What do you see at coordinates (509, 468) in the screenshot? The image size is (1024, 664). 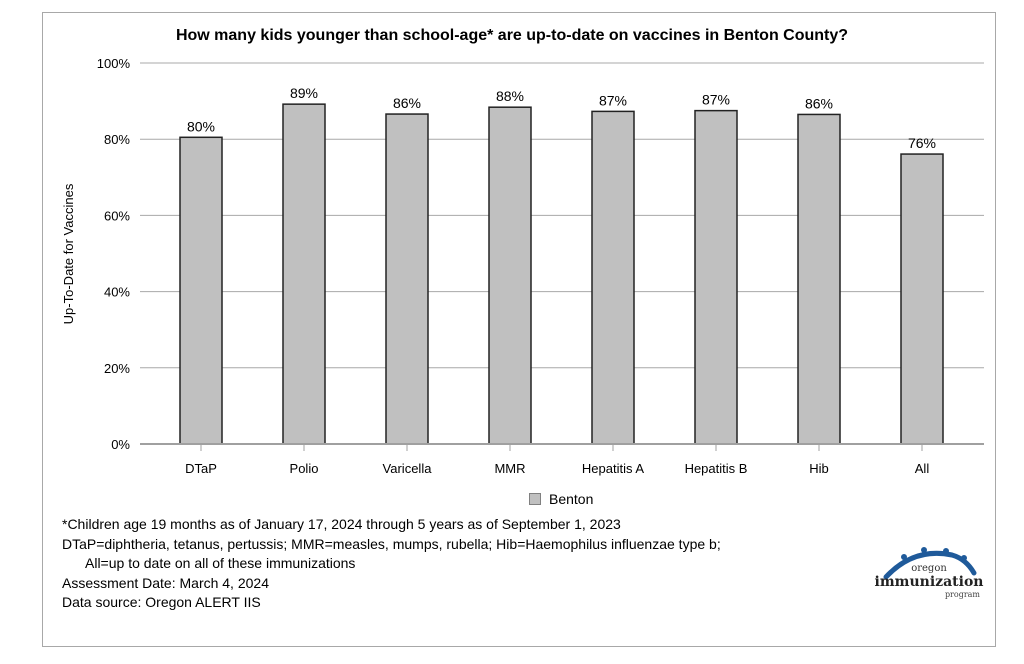 I see `x-tick-label: MMR` at bounding box center [509, 468].